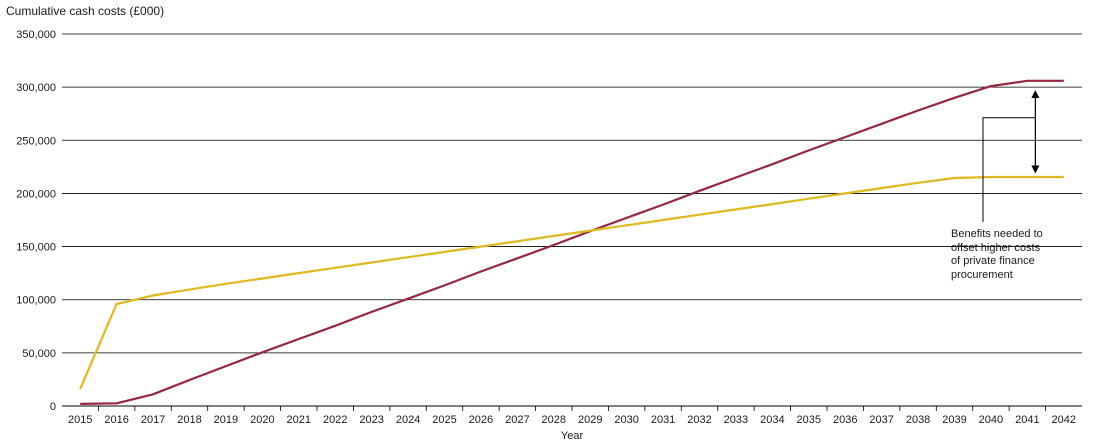 The height and width of the screenshot is (443, 1094). Describe the element at coordinates (997, 234) in the screenshot. I see `annotation-line: Benefits needed to` at that location.